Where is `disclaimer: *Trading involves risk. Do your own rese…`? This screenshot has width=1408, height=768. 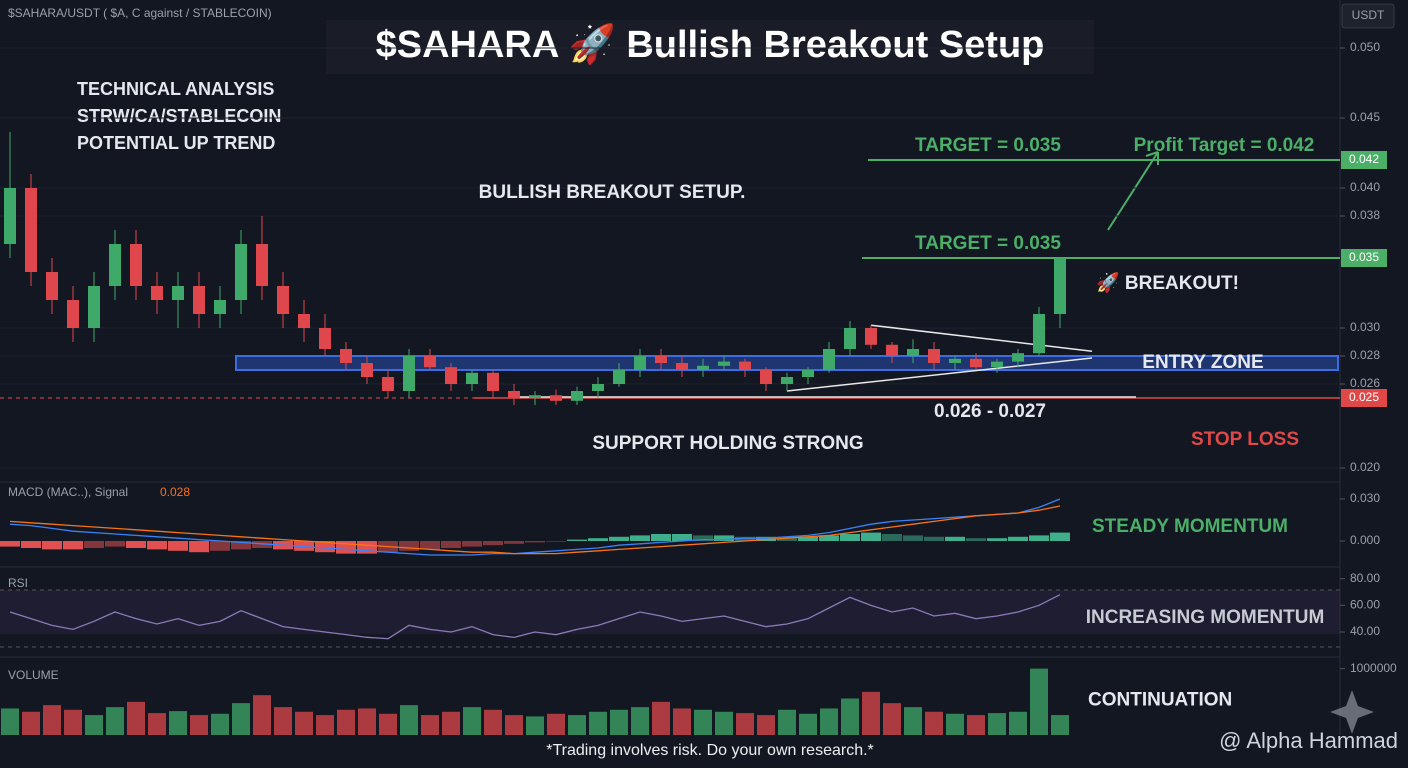
disclaimer: *Trading involves risk. Do your own rese… is located at coordinates (710, 750).